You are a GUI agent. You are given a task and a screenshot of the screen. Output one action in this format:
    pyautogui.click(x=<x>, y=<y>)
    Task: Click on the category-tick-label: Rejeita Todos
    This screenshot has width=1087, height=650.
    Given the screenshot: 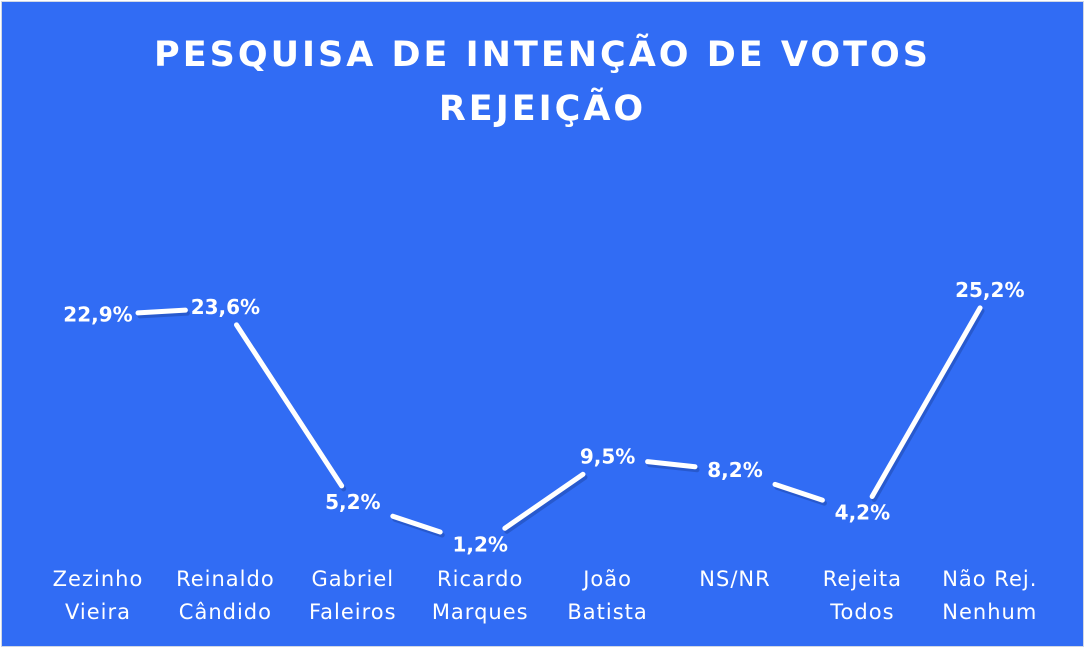 What is the action you would take?
    pyautogui.click(x=862, y=595)
    